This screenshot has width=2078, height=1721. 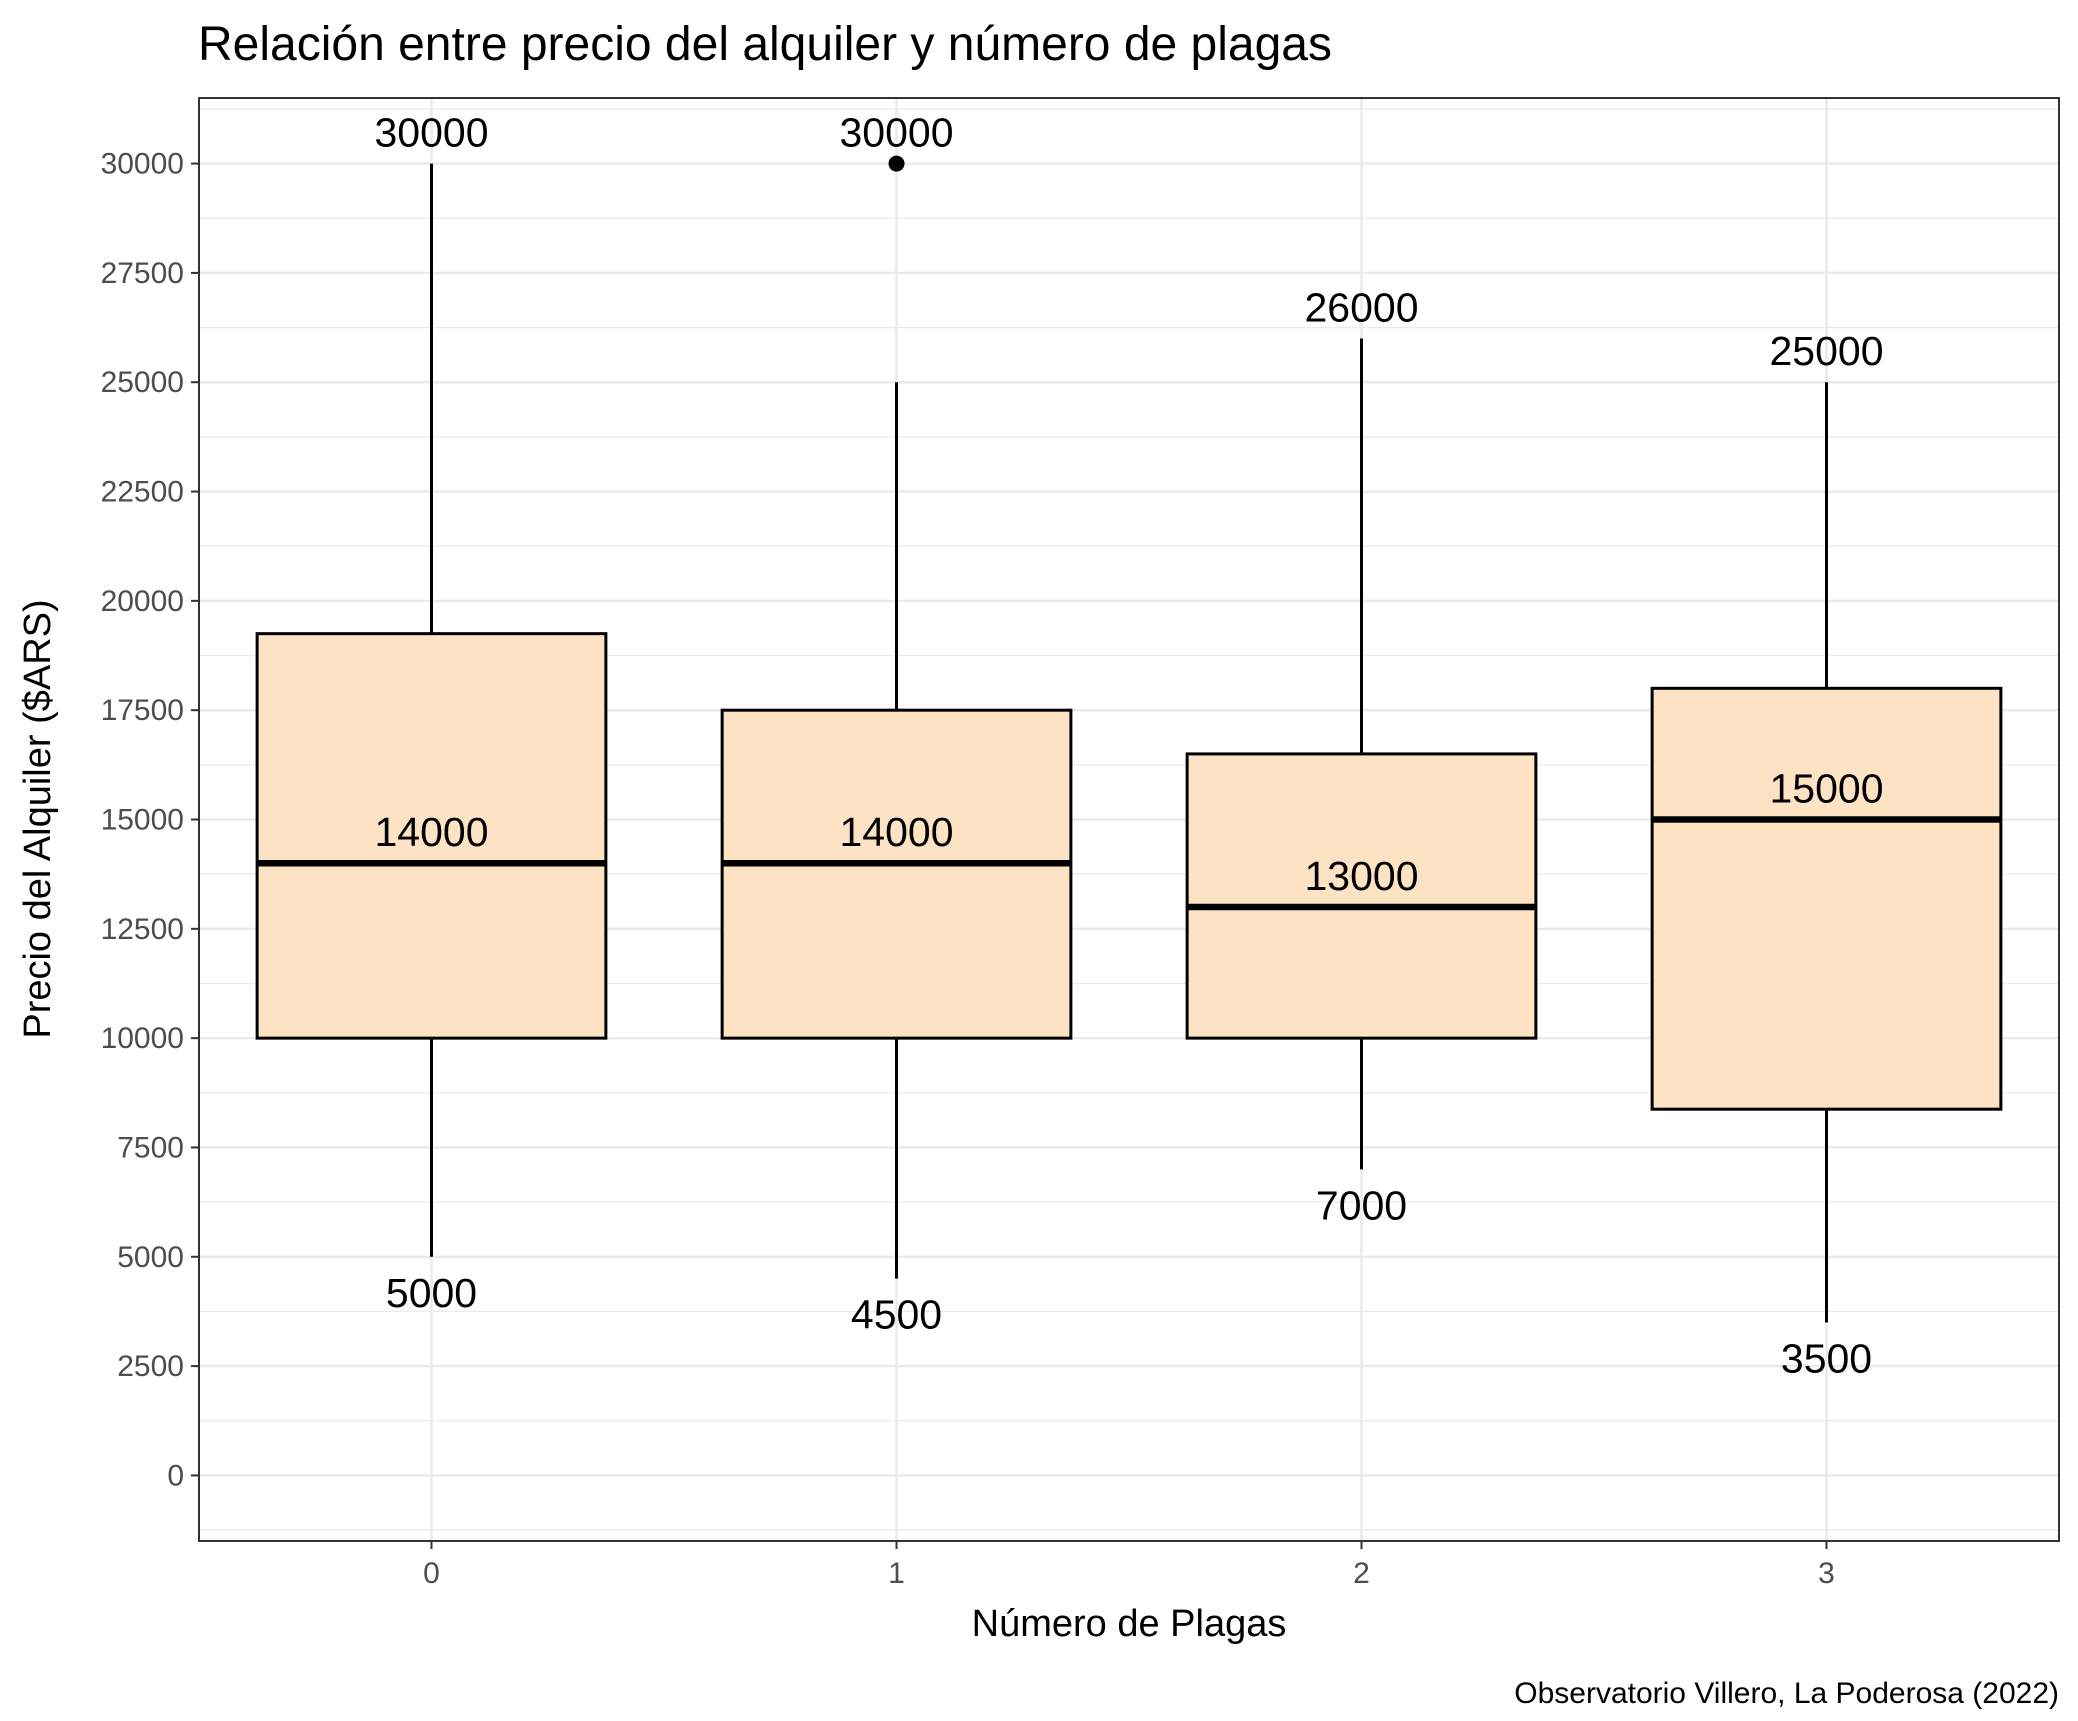 I want to click on outlier-point, so click(x=896, y=163).